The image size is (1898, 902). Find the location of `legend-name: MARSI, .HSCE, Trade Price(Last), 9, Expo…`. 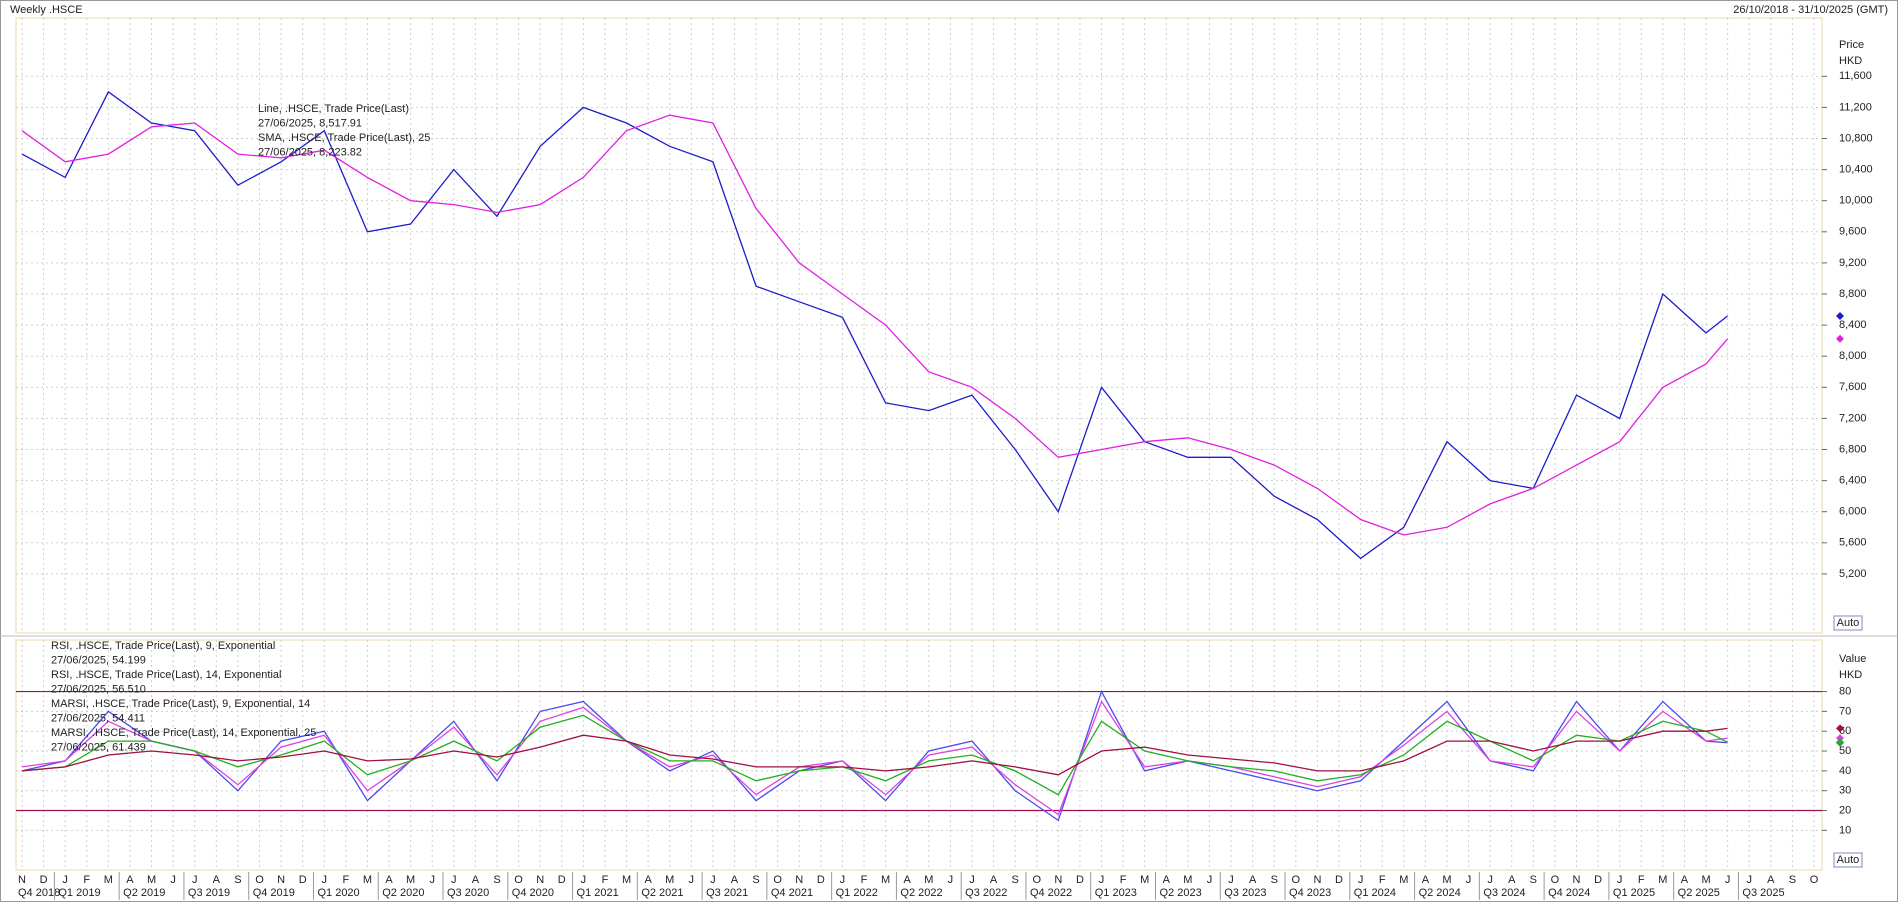

legend-name: MARSI, .HSCE, Trade Price(Last), 9, Expo… is located at coordinates (180, 704).